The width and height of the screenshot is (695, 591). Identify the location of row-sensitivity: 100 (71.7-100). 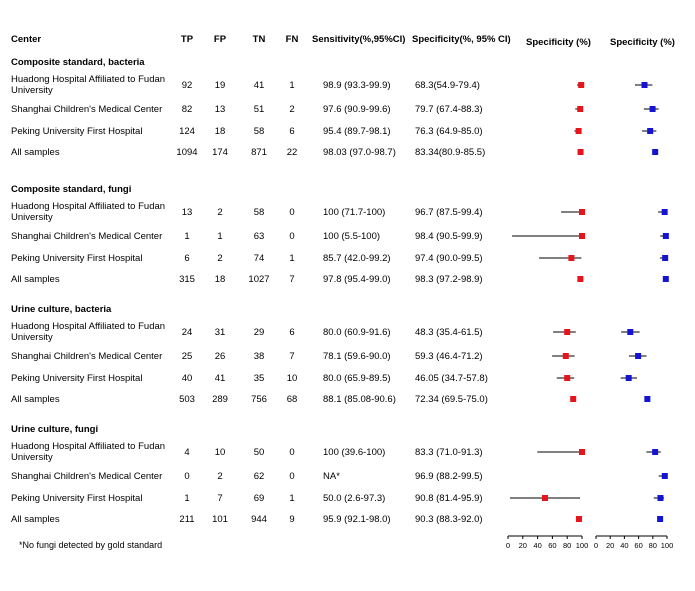
(354, 212).